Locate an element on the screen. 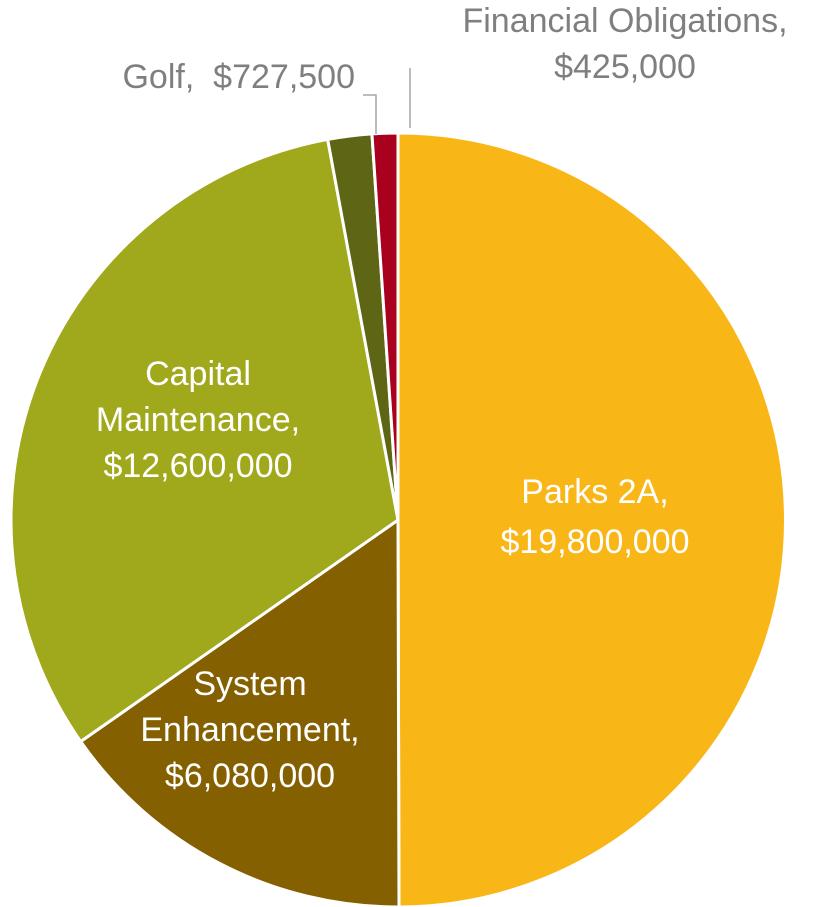  leader-line-golf is located at coordinates (370, 114).